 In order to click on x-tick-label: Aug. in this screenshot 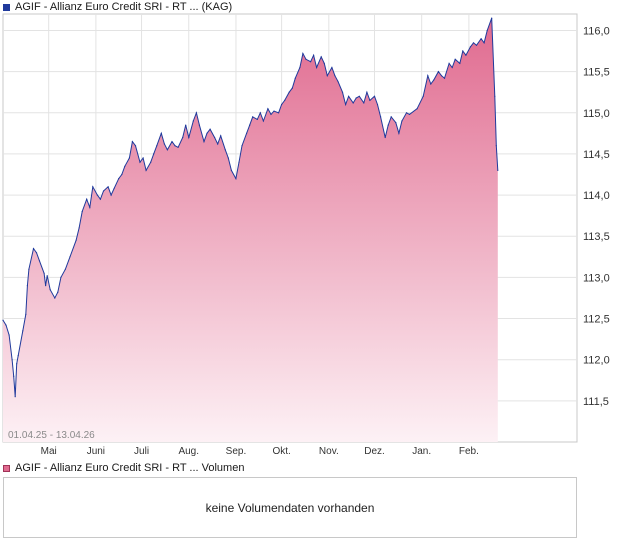, I will do `click(188, 451)`.